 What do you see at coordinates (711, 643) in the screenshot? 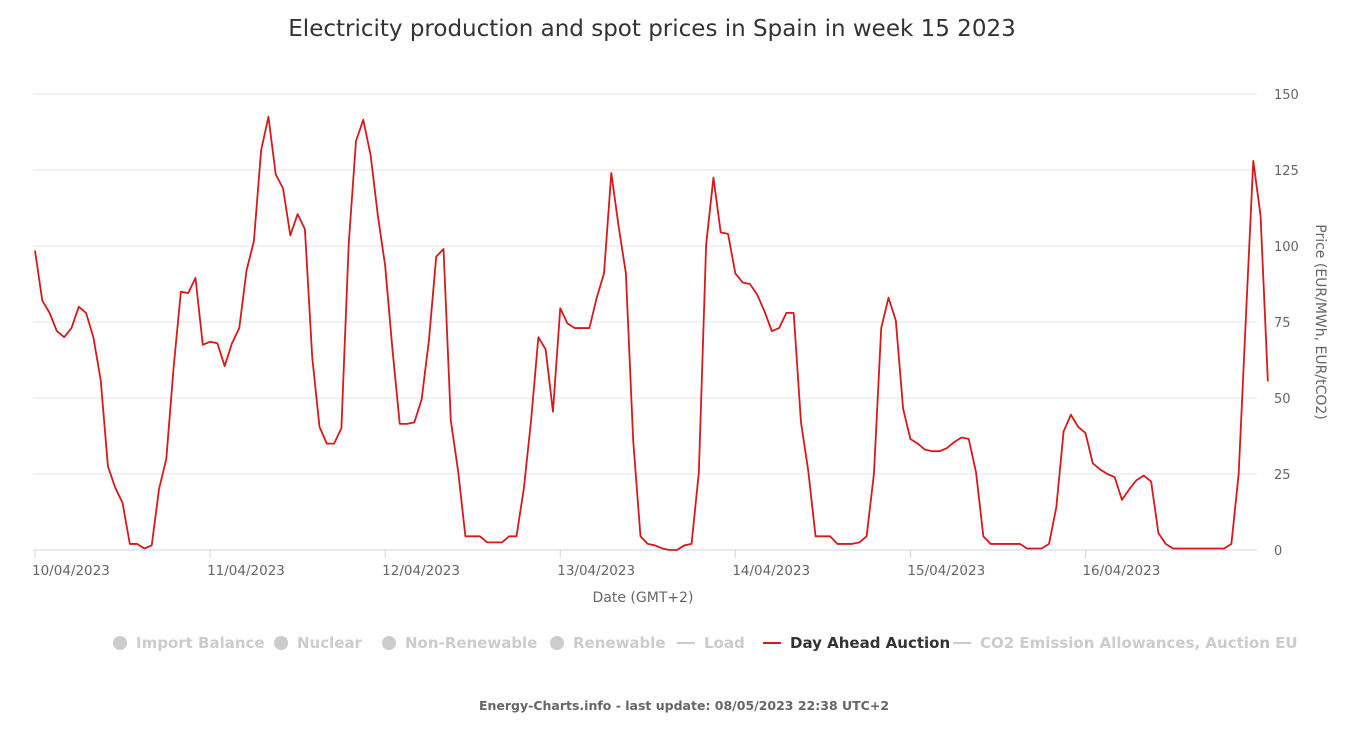
I see `legend-item-load: Load` at bounding box center [711, 643].